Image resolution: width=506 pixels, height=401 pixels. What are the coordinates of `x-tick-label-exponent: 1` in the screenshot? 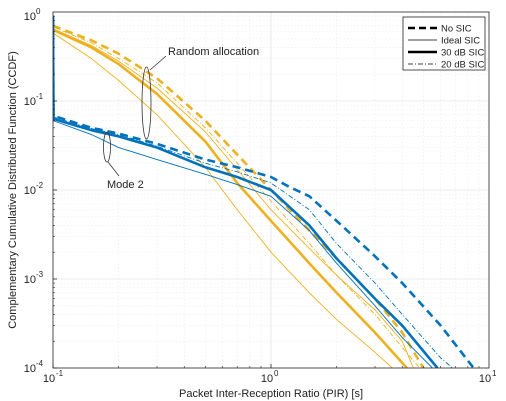 It's located at (494, 373).